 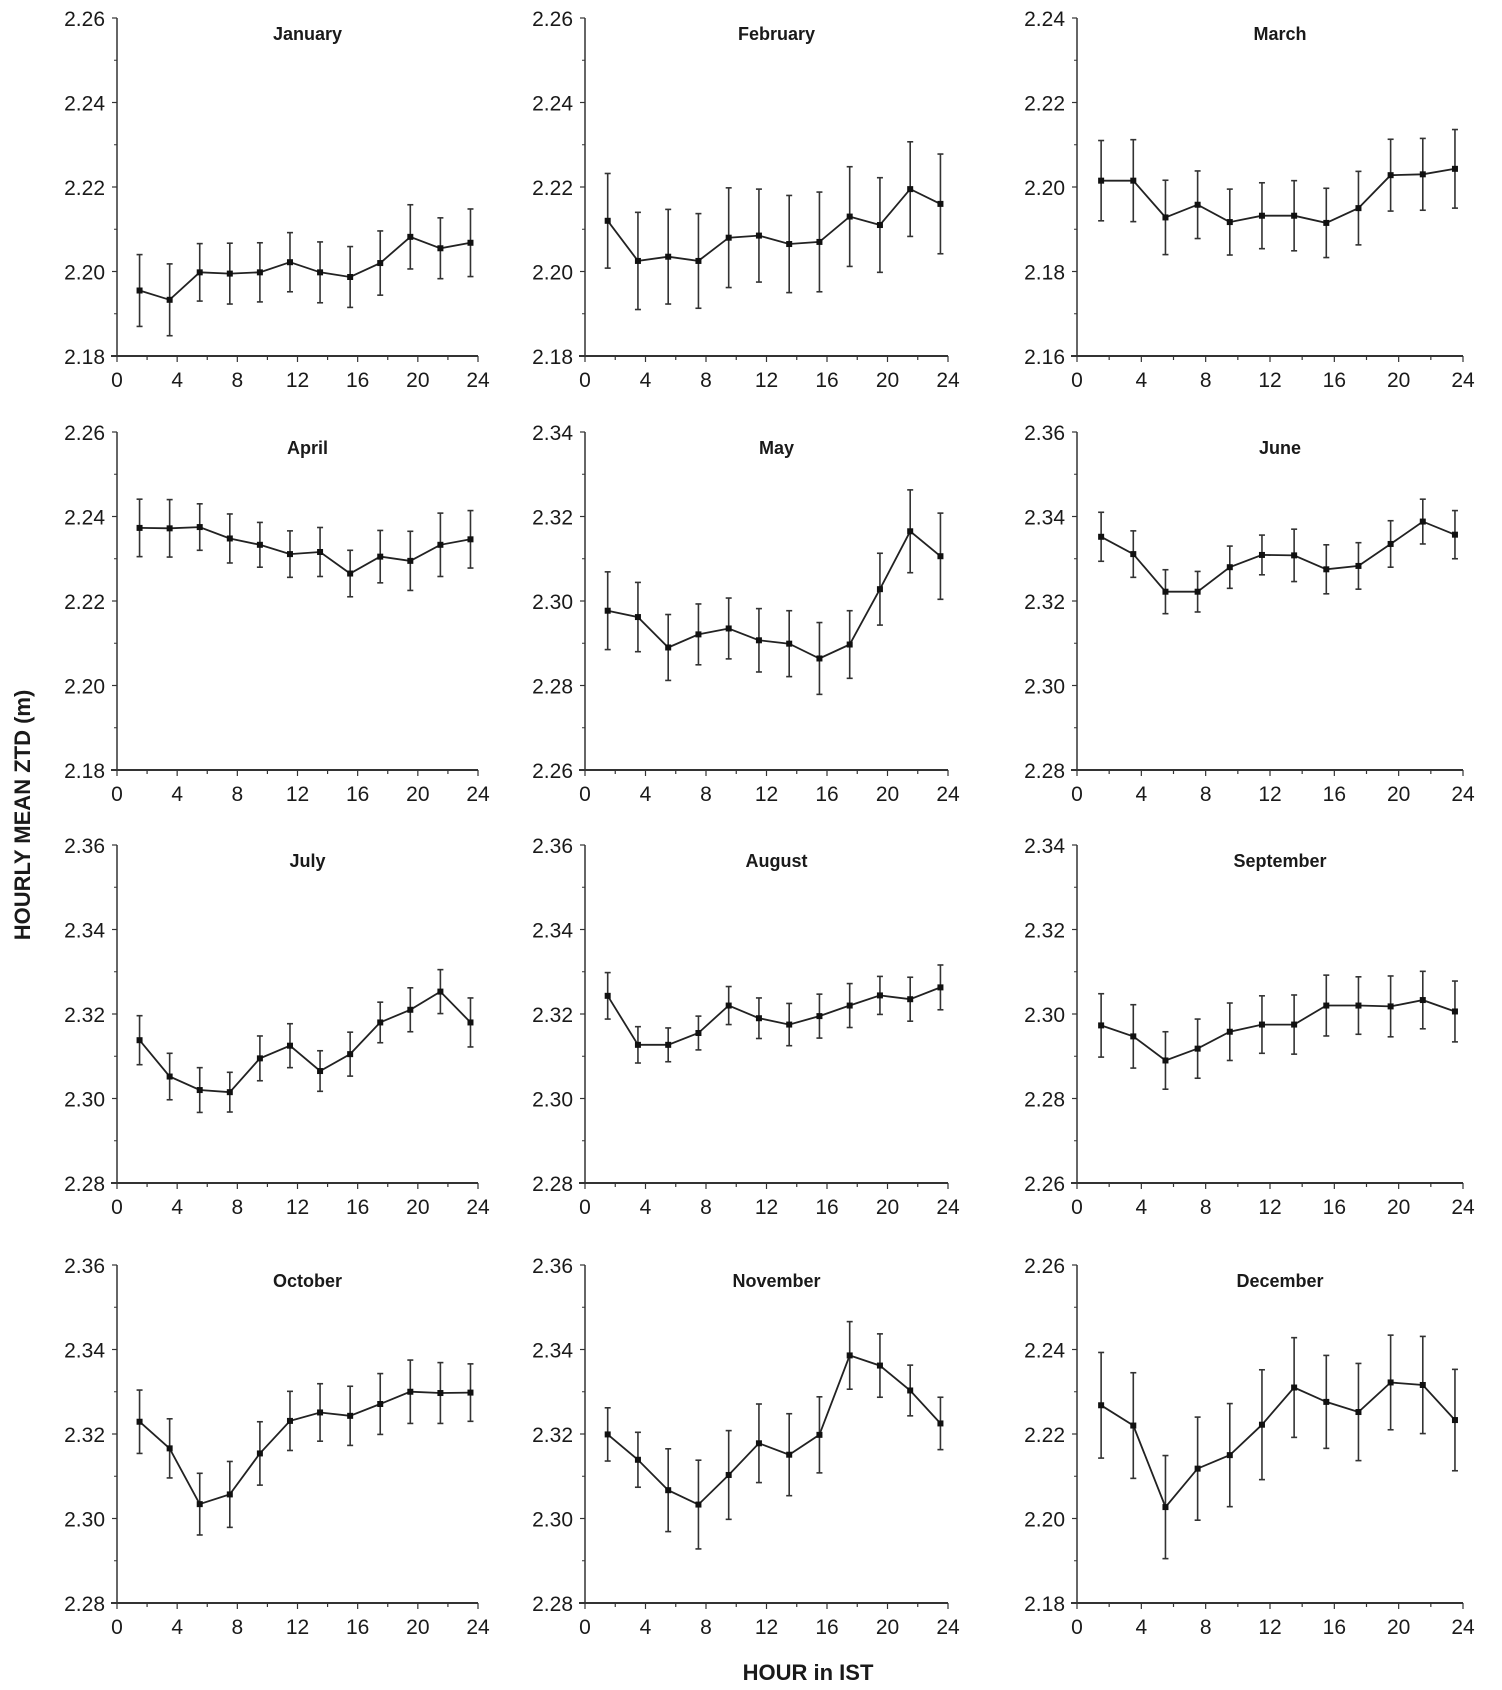 What do you see at coordinates (1279, 1281) in the screenshot?
I see `panel-title: December` at bounding box center [1279, 1281].